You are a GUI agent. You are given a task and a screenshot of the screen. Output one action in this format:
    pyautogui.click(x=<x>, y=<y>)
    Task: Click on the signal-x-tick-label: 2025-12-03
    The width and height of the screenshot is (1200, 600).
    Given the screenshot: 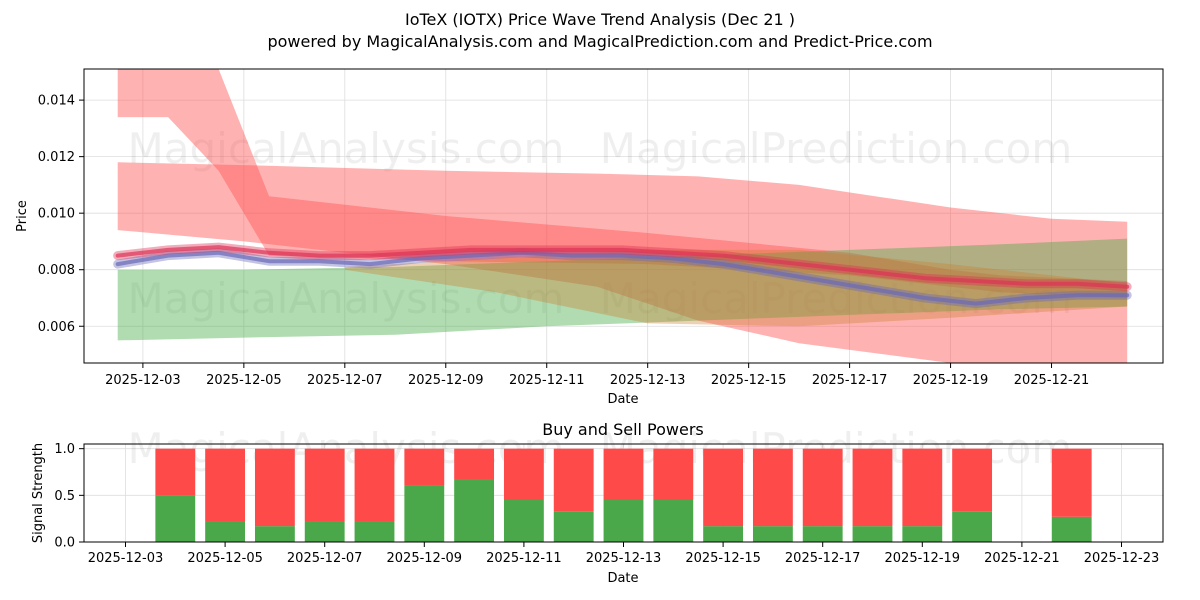 What is the action you would take?
    pyautogui.click(x=126, y=558)
    